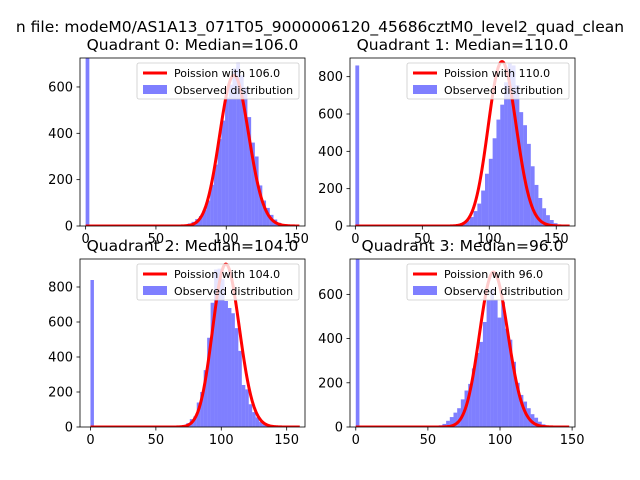 This screenshot has width=640, height=480. What do you see at coordinates (497, 73) in the screenshot?
I see `legend-fit-label: Poission with 110.0` at bounding box center [497, 73].